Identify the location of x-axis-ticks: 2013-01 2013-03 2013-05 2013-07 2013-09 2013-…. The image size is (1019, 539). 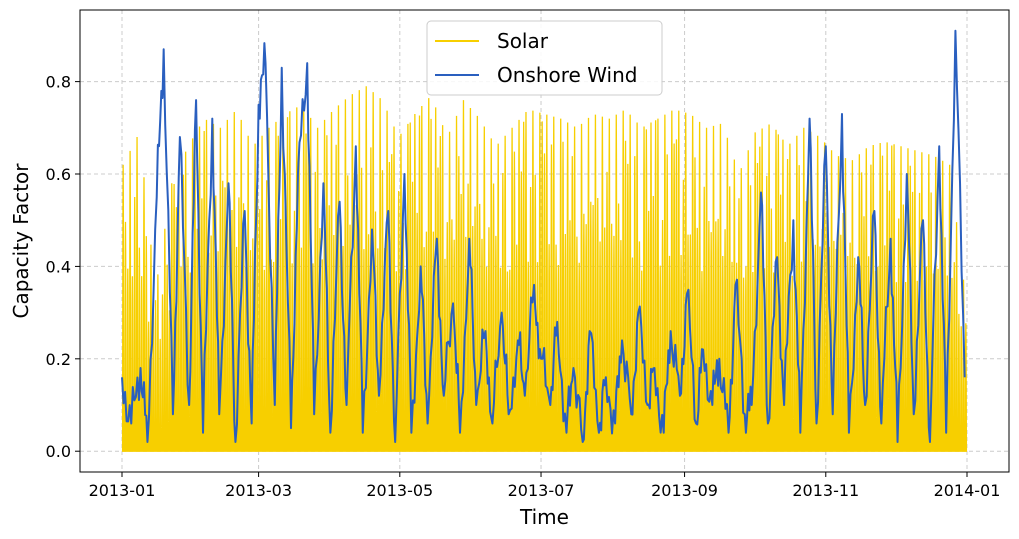
(545, 486).